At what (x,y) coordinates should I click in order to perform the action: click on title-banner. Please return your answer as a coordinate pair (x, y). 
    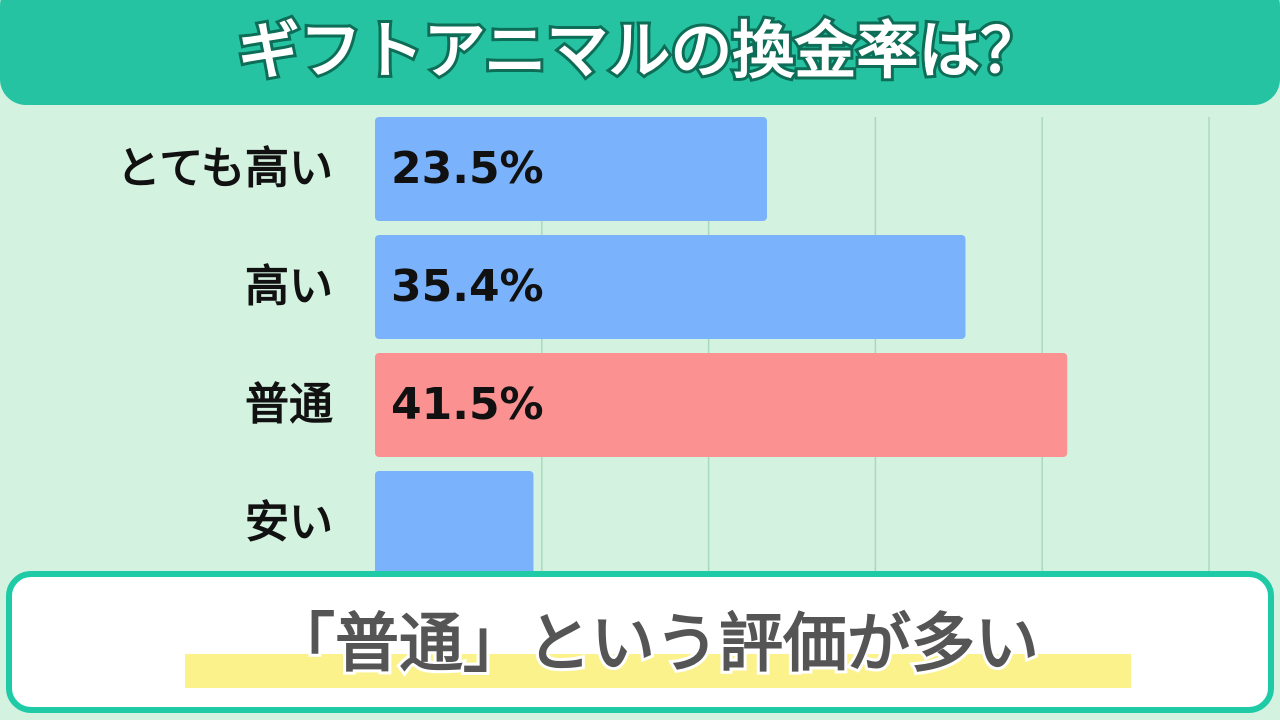
    Looking at the image, I should click on (640, 52).